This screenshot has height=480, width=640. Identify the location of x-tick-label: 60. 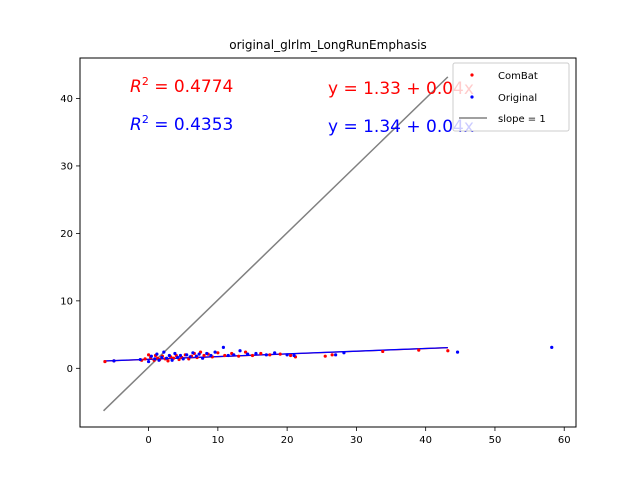
(564, 440).